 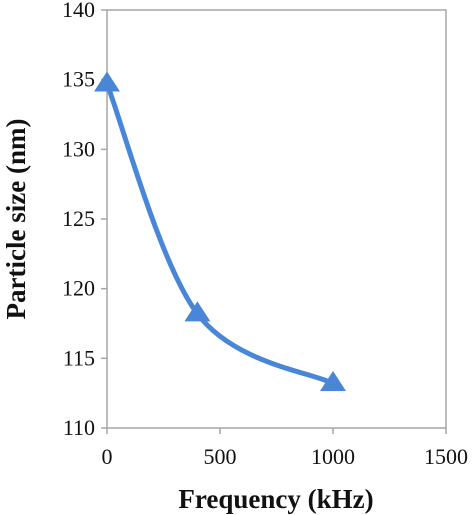 What do you see at coordinates (78, 148) in the screenshot?
I see `y-tick-label: 130` at bounding box center [78, 148].